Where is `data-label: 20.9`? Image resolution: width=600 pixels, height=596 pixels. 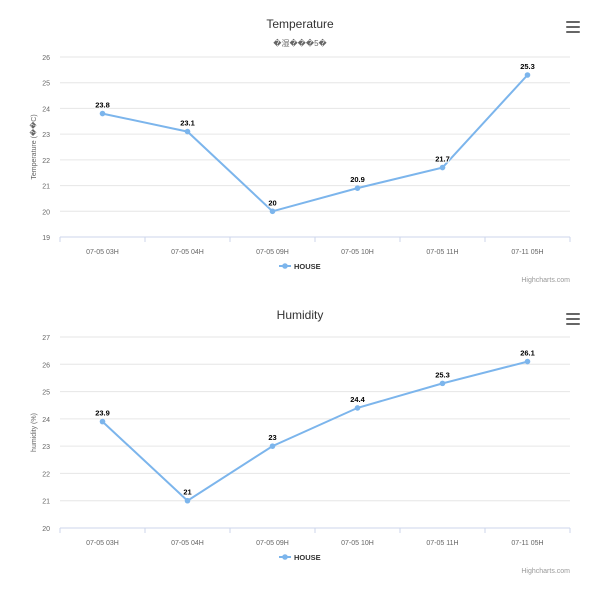
data-label: 20.9 is located at coordinates (357, 179).